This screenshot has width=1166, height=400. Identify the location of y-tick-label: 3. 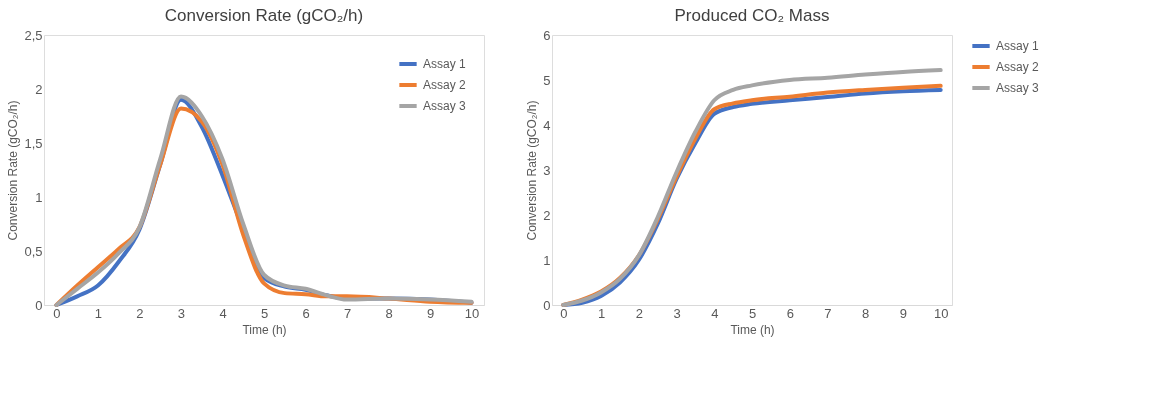
(547, 170).